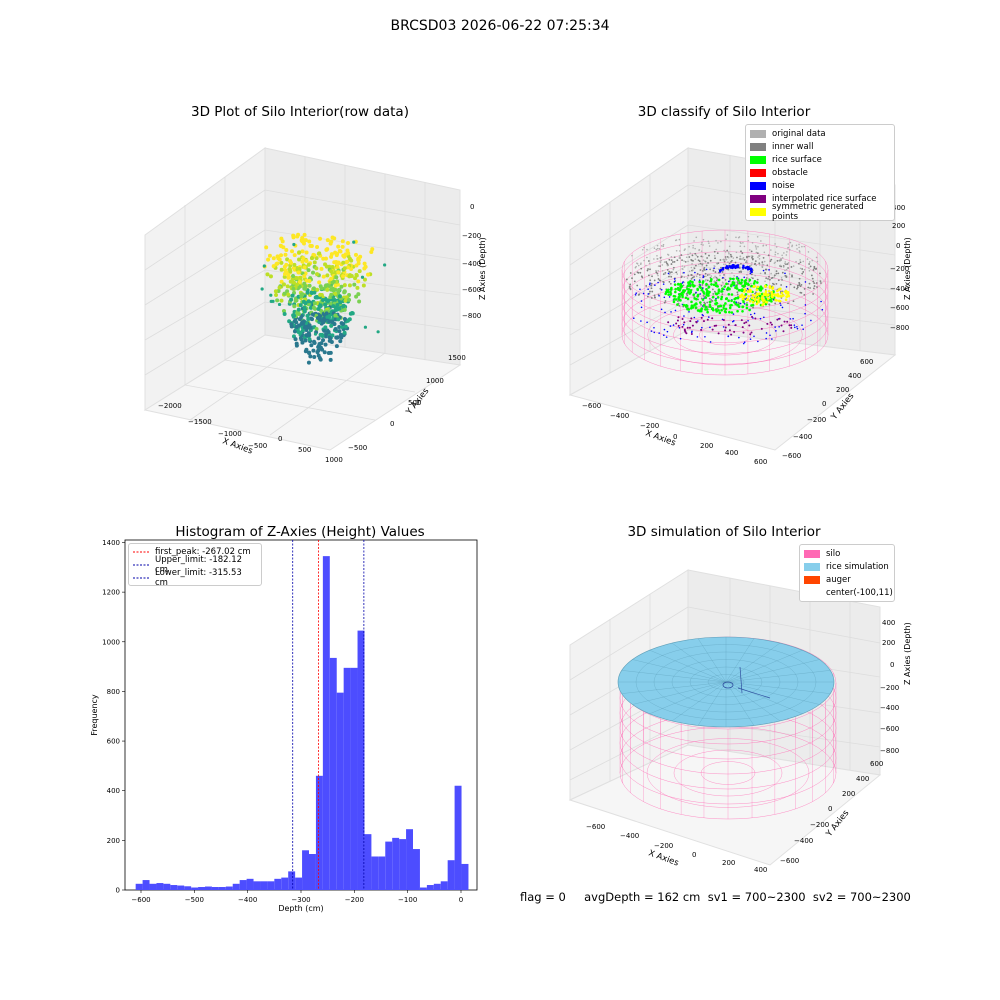  I want to click on x-tick-label: −300, so click(300, 900).